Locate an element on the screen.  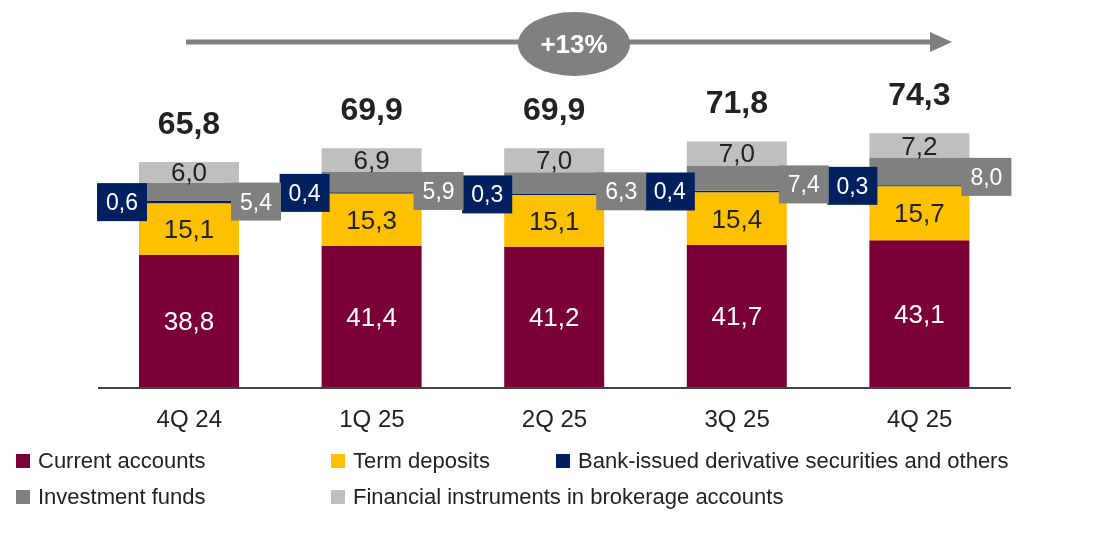
data-label: 43,1 is located at coordinates (919, 314).